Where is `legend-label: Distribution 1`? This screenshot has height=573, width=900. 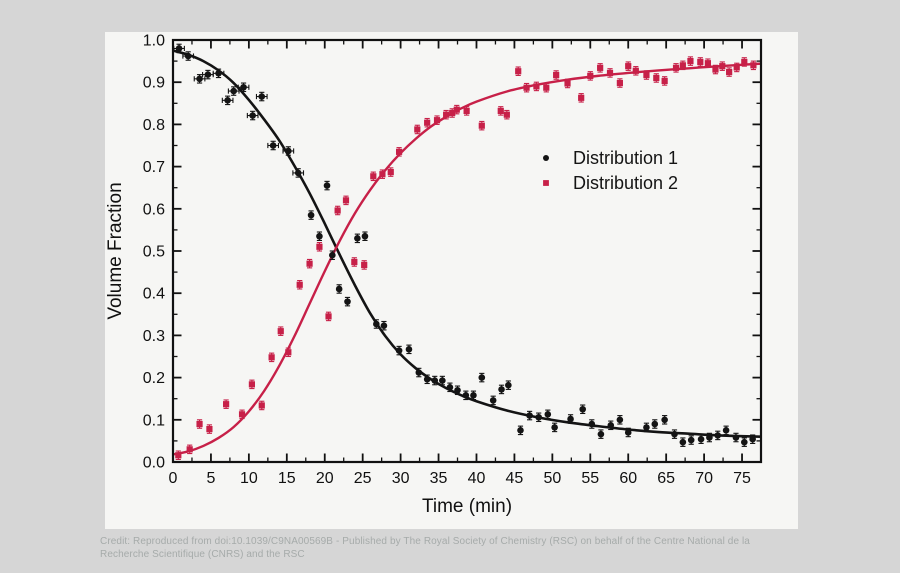
legend-label: Distribution 1 is located at coordinates (625, 158).